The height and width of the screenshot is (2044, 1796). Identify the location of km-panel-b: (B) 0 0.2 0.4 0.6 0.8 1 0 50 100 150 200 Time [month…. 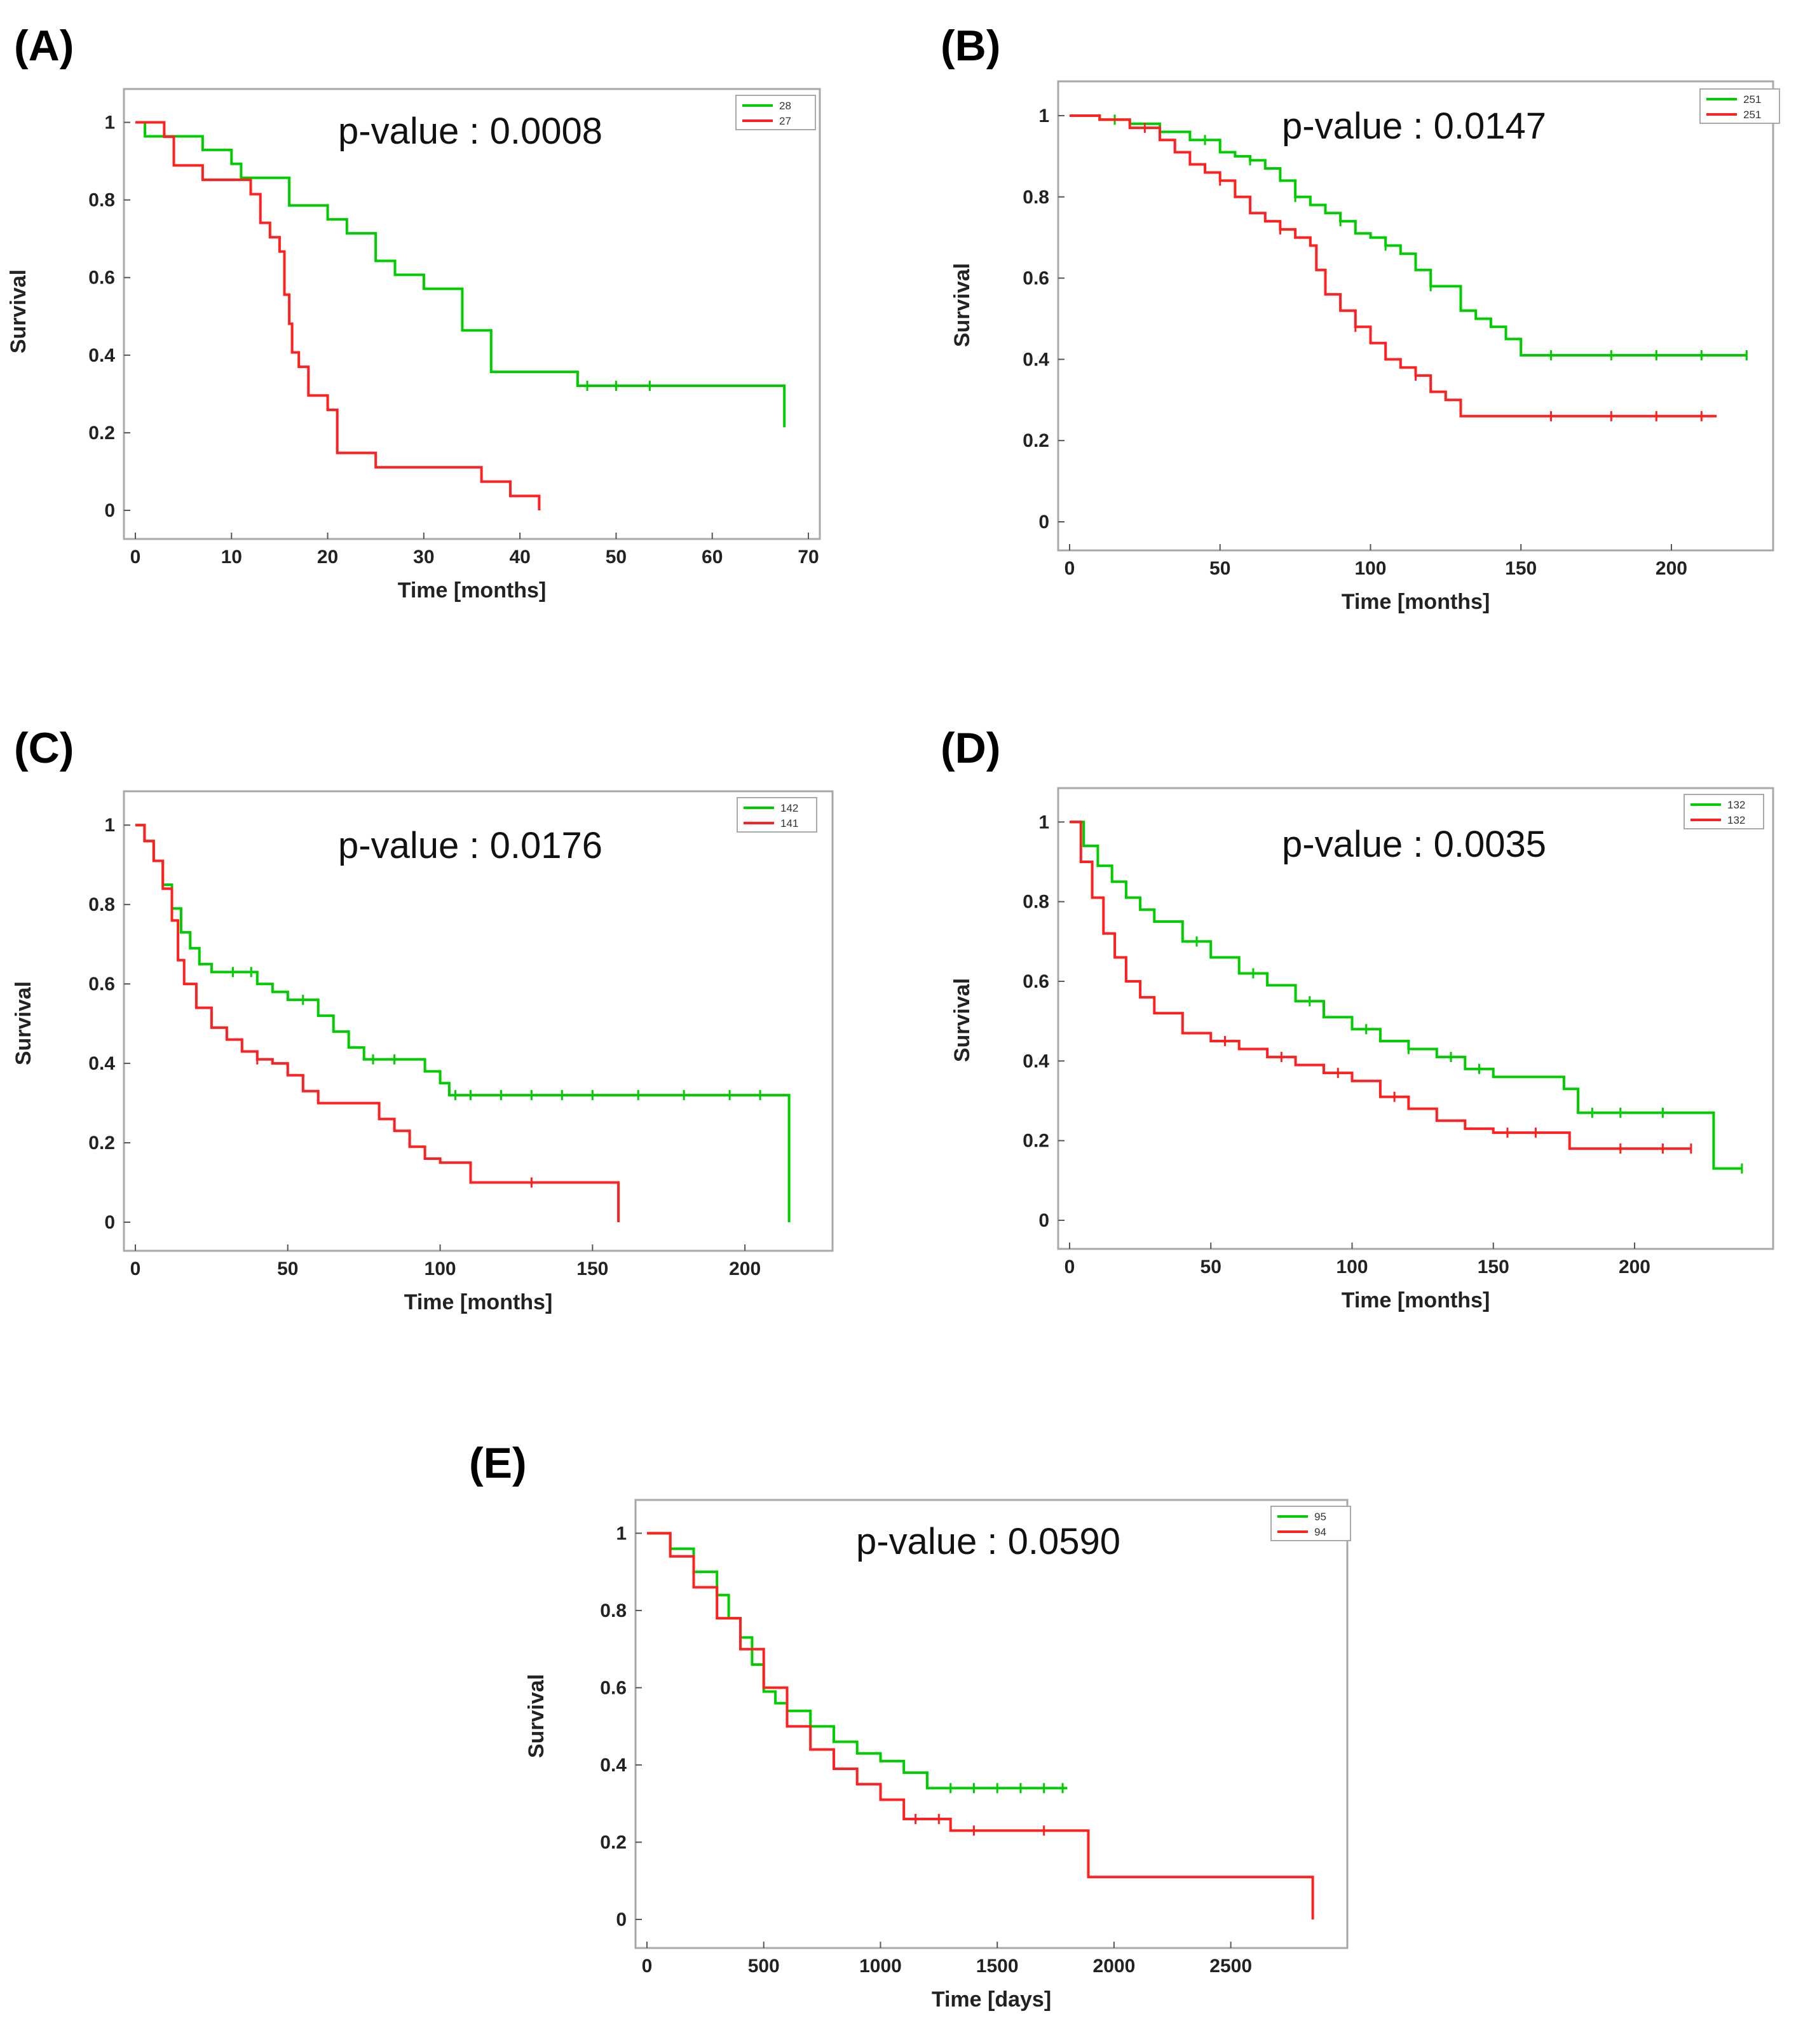
(1361, 318).